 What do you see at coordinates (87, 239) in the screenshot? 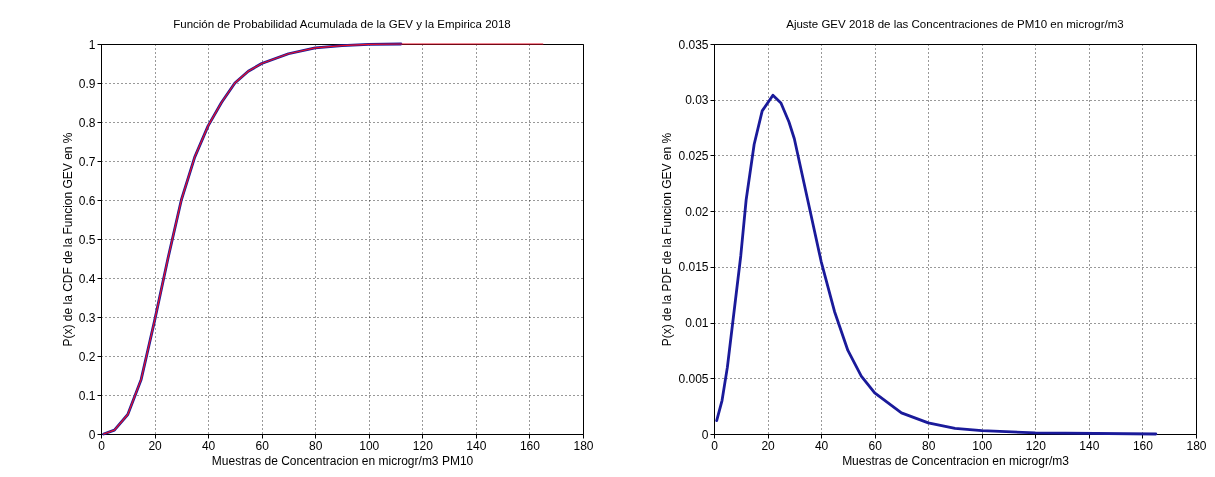
I see `y-tick-label: 0.5` at bounding box center [87, 239].